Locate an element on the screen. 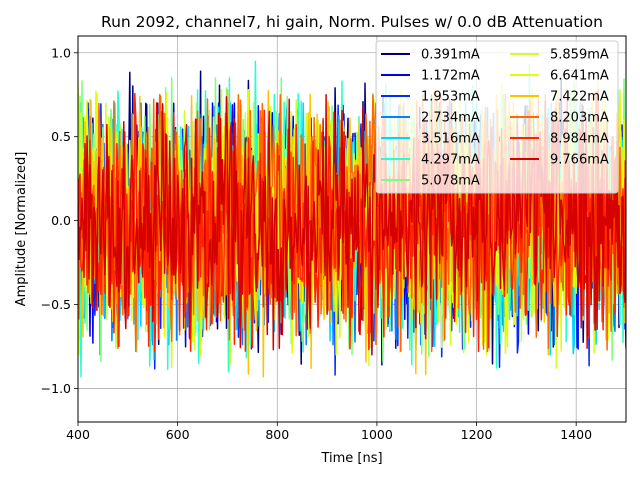 The height and width of the screenshot is (480, 640). legend-entry-label: 7.422mA is located at coordinates (579, 97).